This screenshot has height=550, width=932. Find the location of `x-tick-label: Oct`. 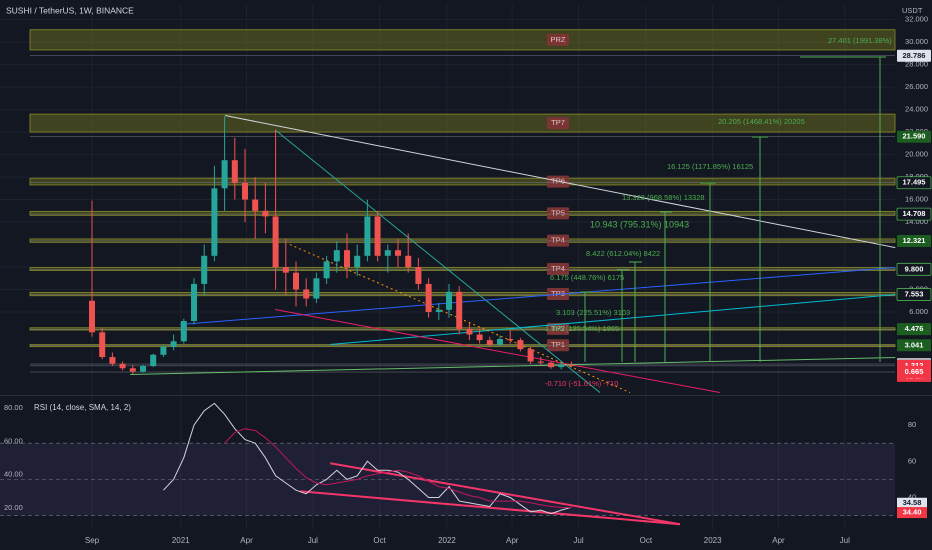

x-tick-label: Oct is located at coordinates (646, 540).